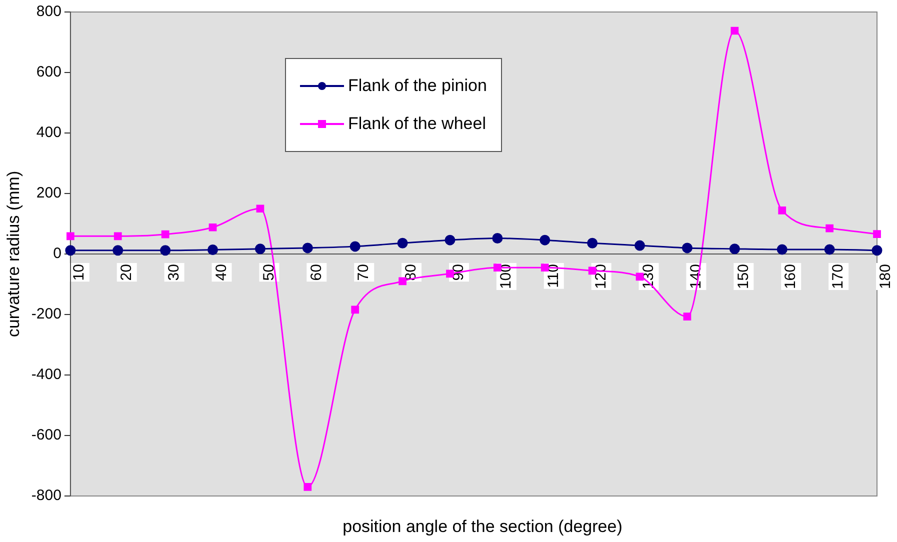 The width and height of the screenshot is (897, 542). I want to click on legend-label: Flank of the pinion, so click(417, 86).